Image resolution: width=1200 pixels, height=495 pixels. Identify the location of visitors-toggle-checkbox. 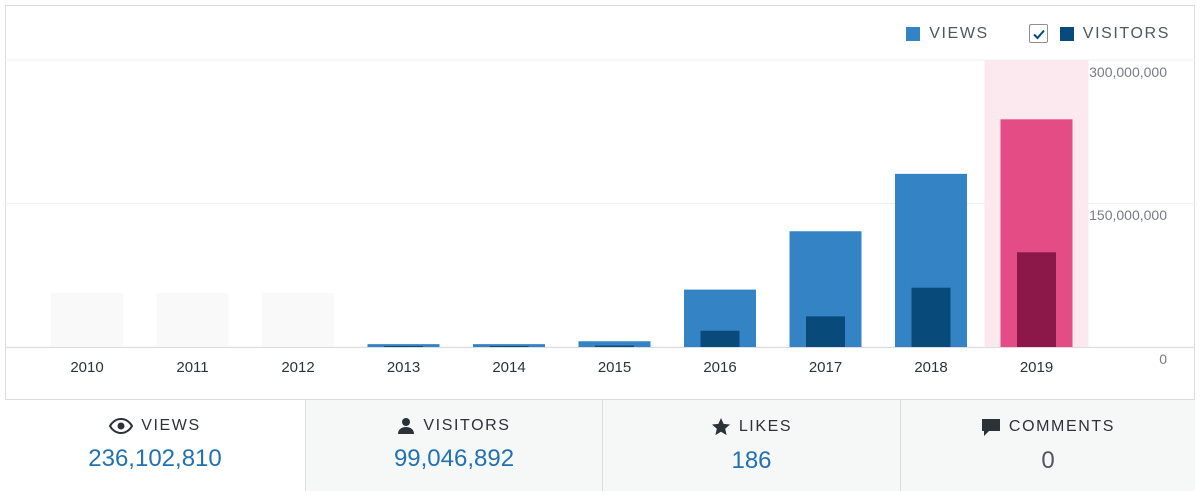
(1038, 33).